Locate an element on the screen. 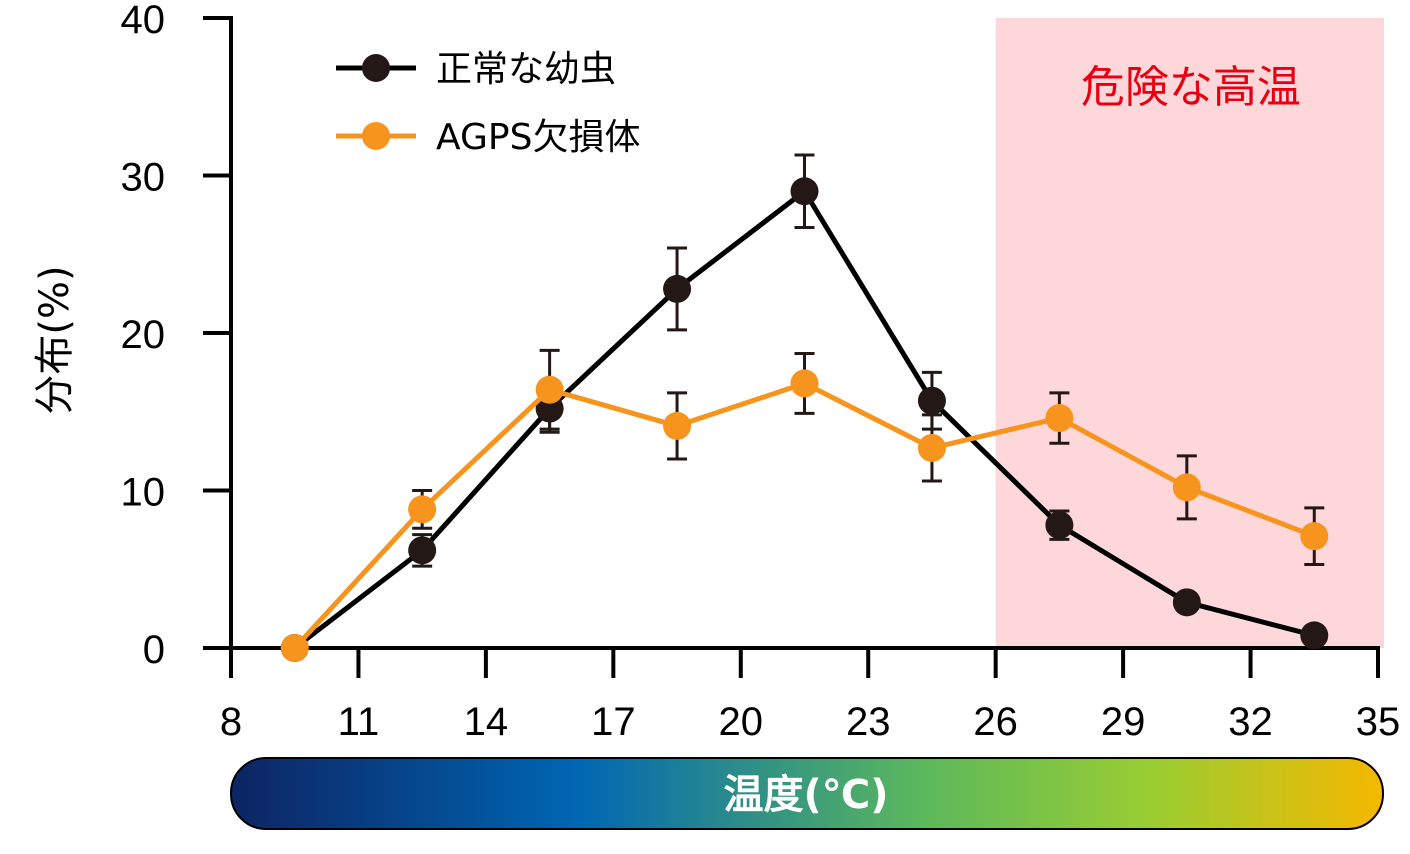 The width and height of the screenshot is (1410, 854). x-tick-label: 8 is located at coordinates (231, 722).